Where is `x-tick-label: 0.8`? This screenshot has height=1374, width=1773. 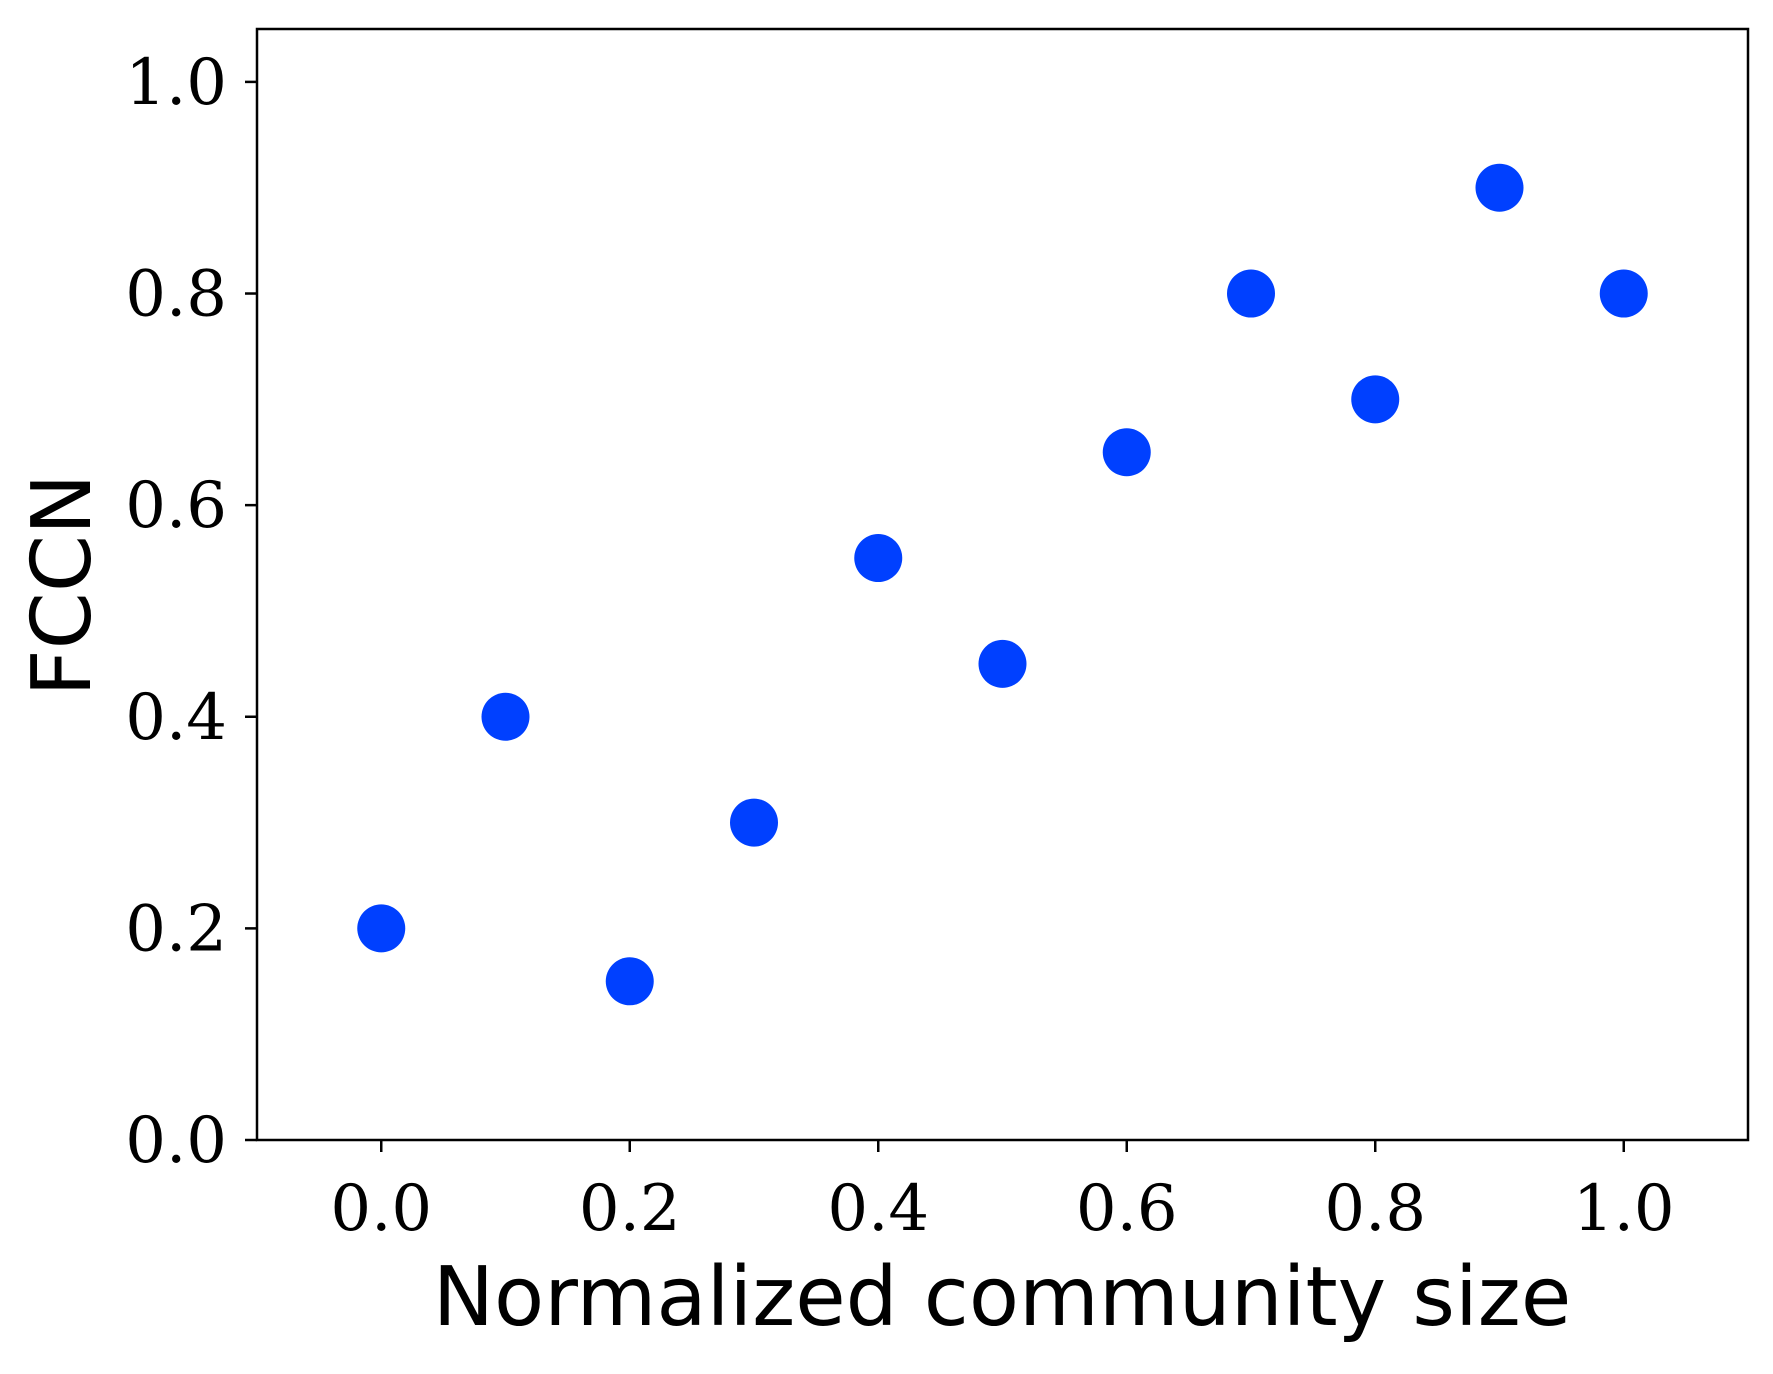
x-tick-label: 0.8 is located at coordinates (1375, 1209).